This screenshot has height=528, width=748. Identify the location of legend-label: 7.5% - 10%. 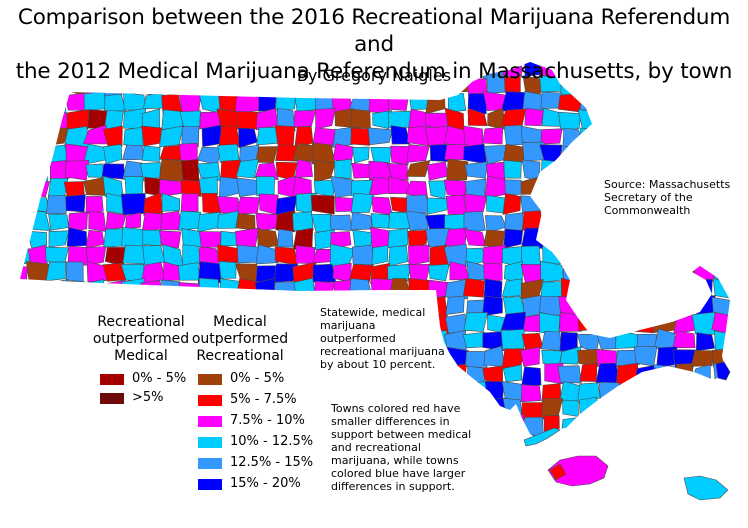
(267, 420).